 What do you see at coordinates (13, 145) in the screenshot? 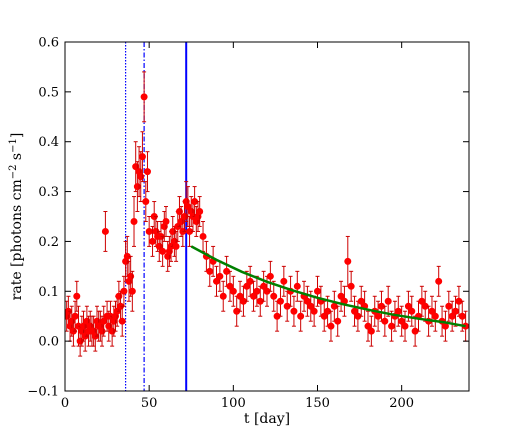
I see `y-axis-label-exp2: −1` at bounding box center [13, 145].